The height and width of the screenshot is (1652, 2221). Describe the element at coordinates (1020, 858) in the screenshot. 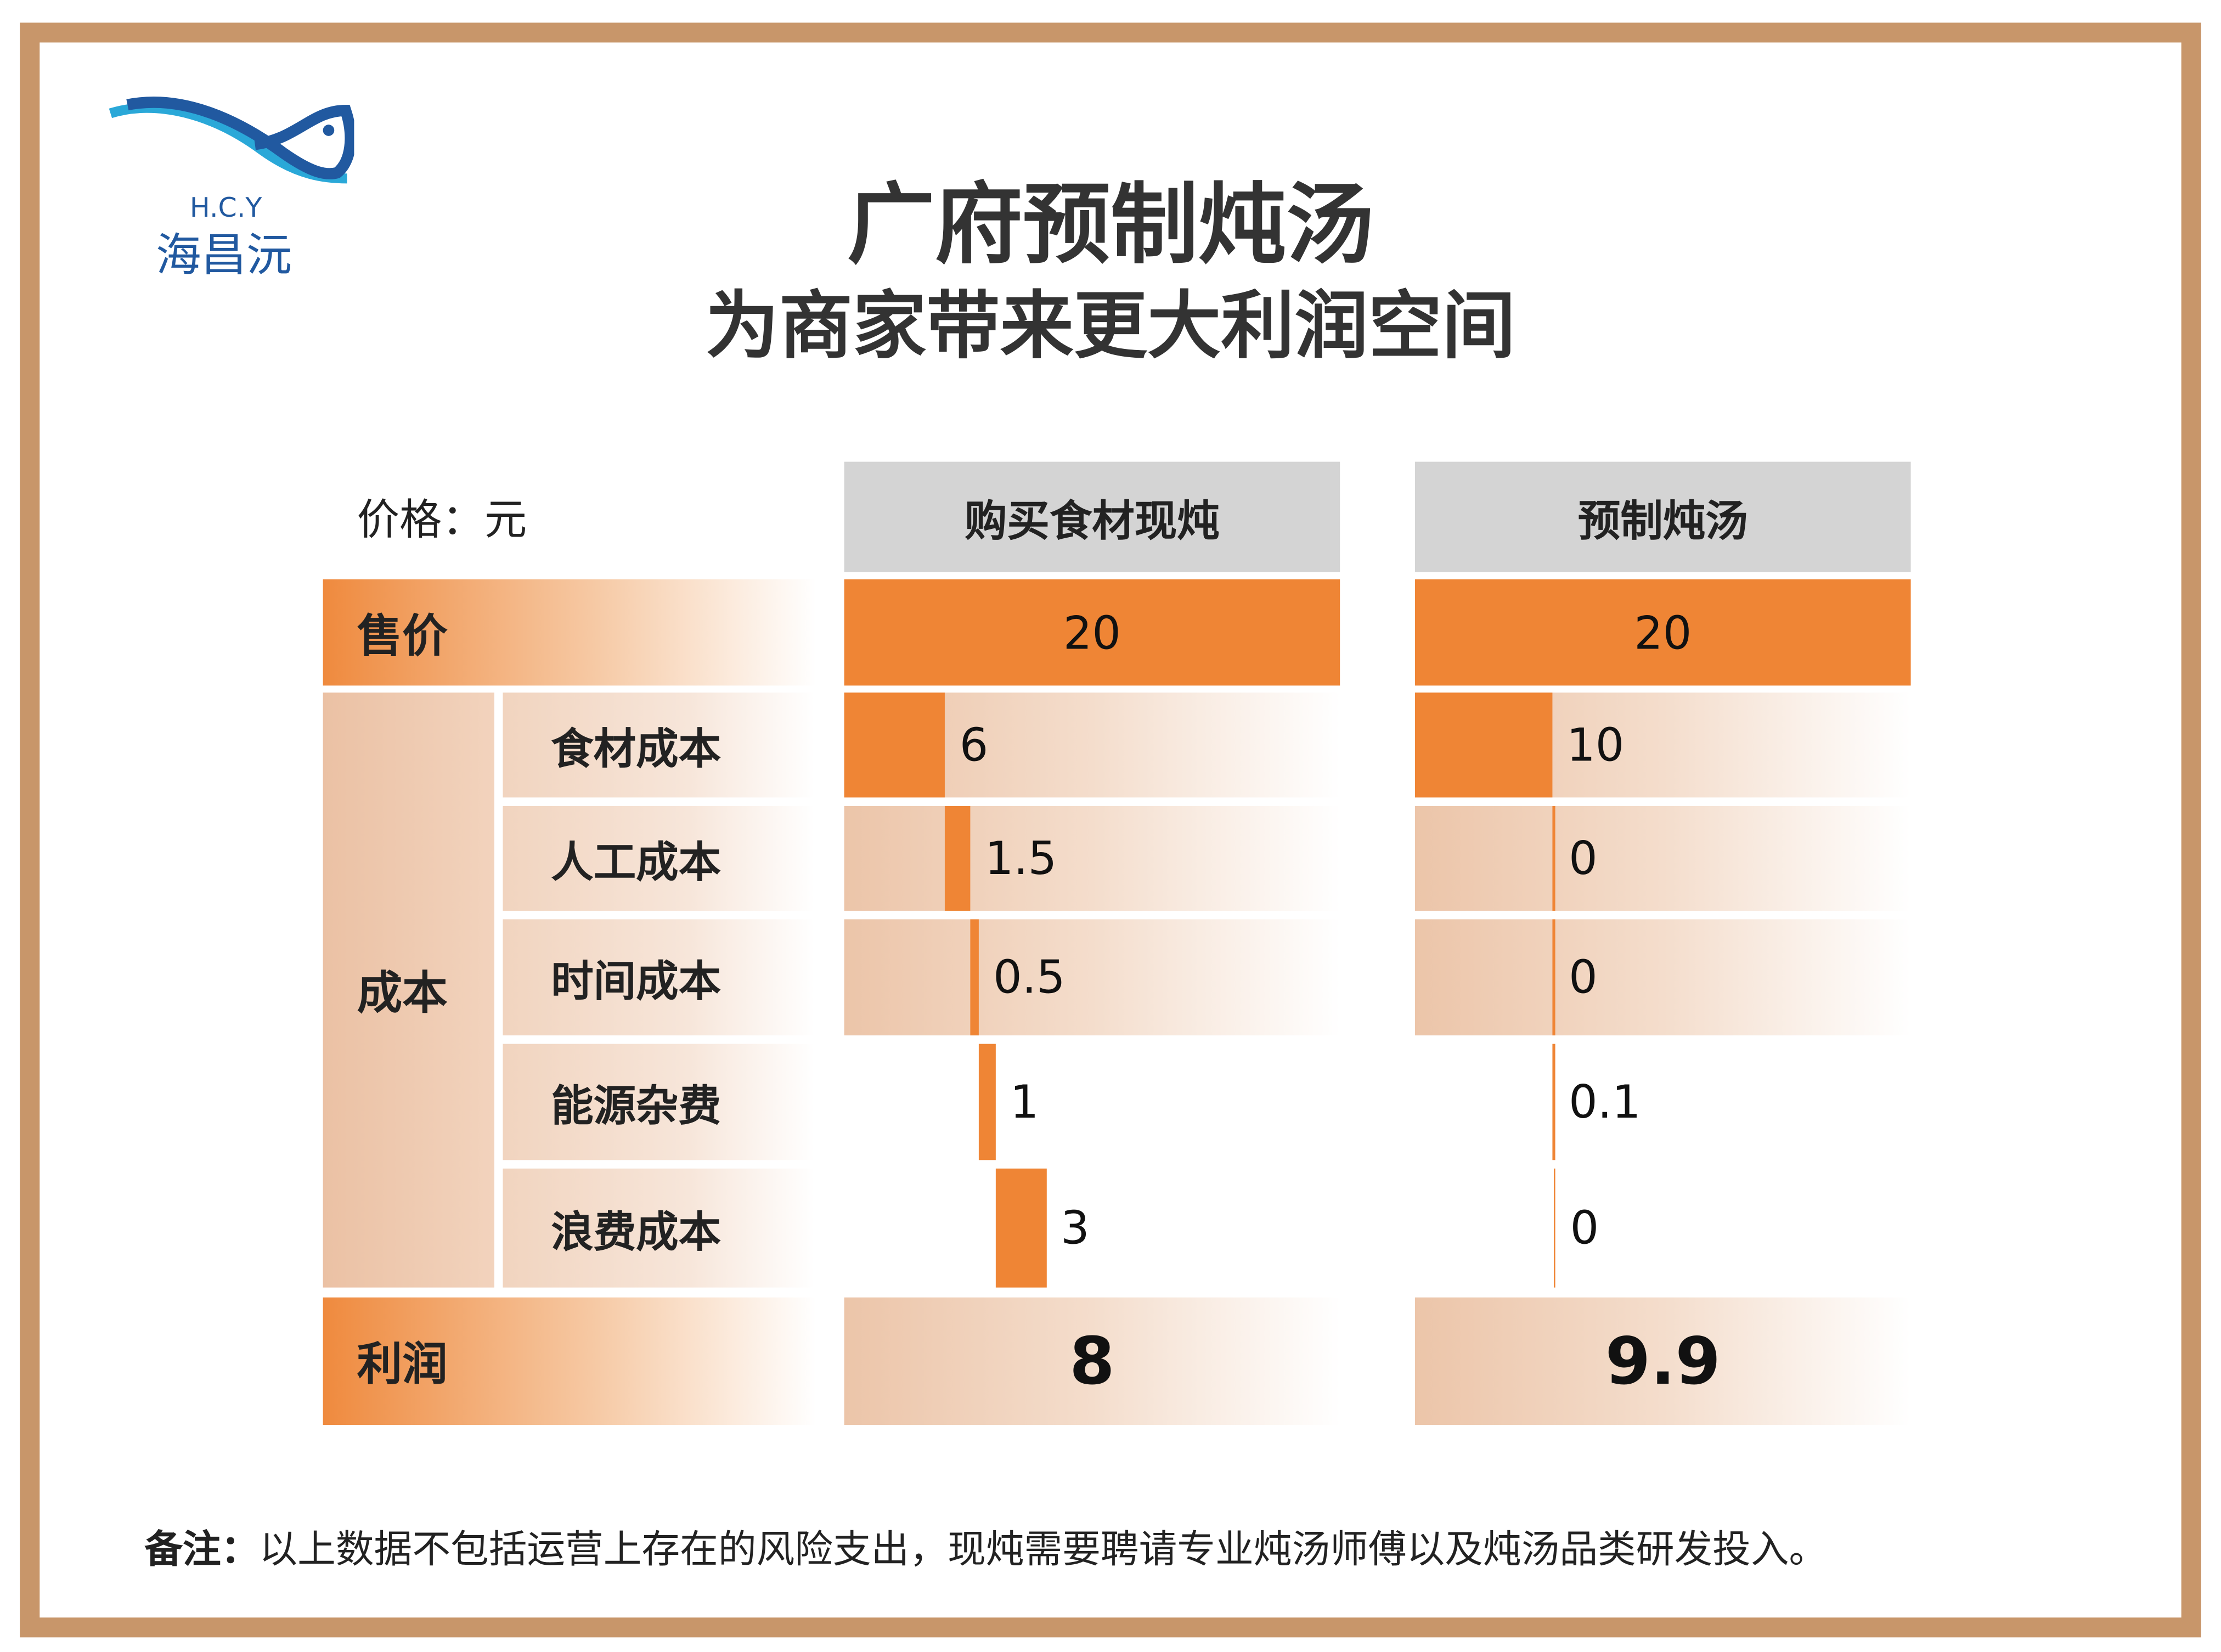

I see `cost-value-label: 1.5` at that location.